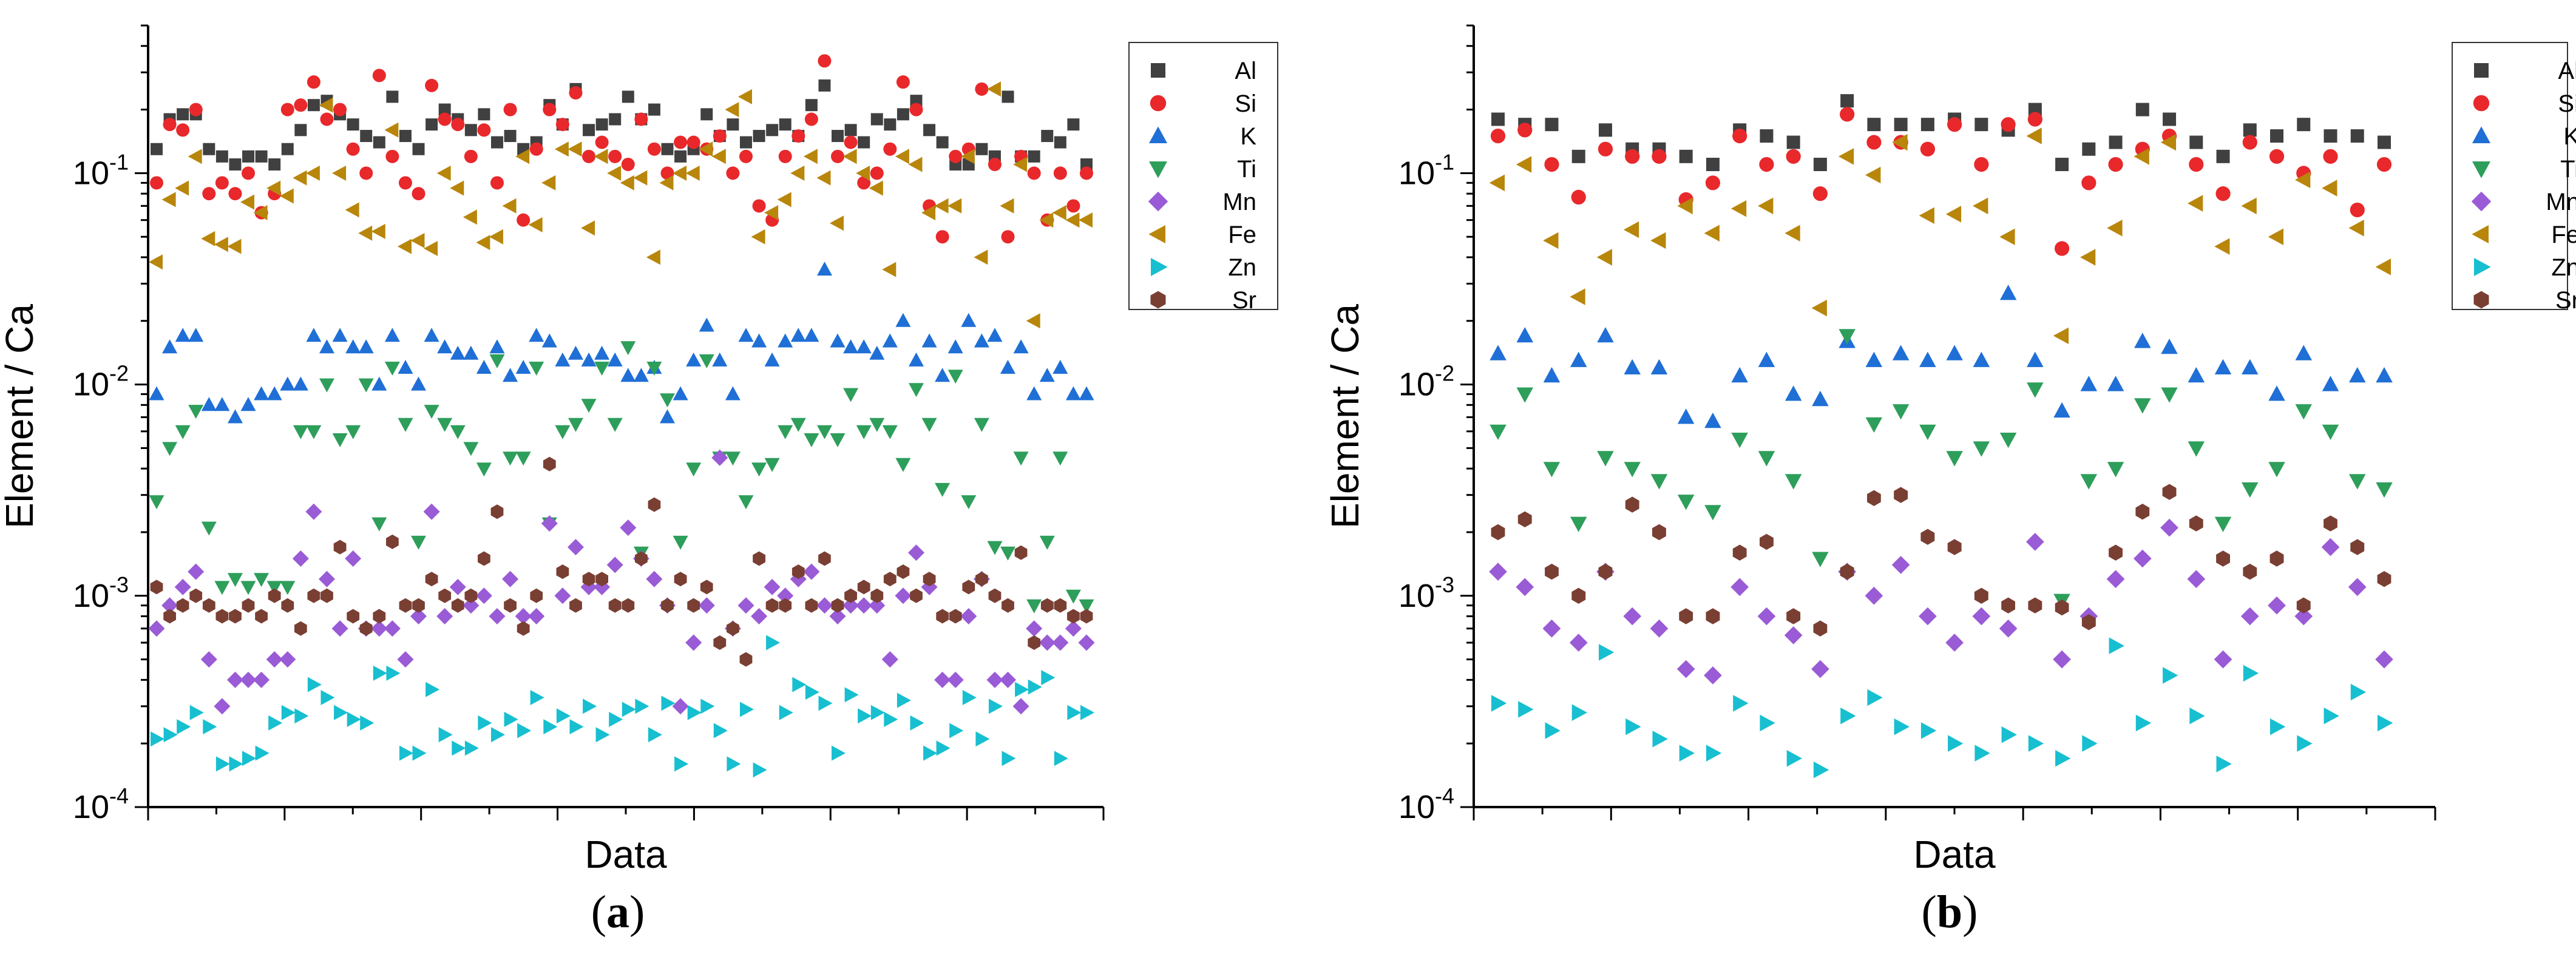  I want to click on legend-marker-k, so click(2481, 134).